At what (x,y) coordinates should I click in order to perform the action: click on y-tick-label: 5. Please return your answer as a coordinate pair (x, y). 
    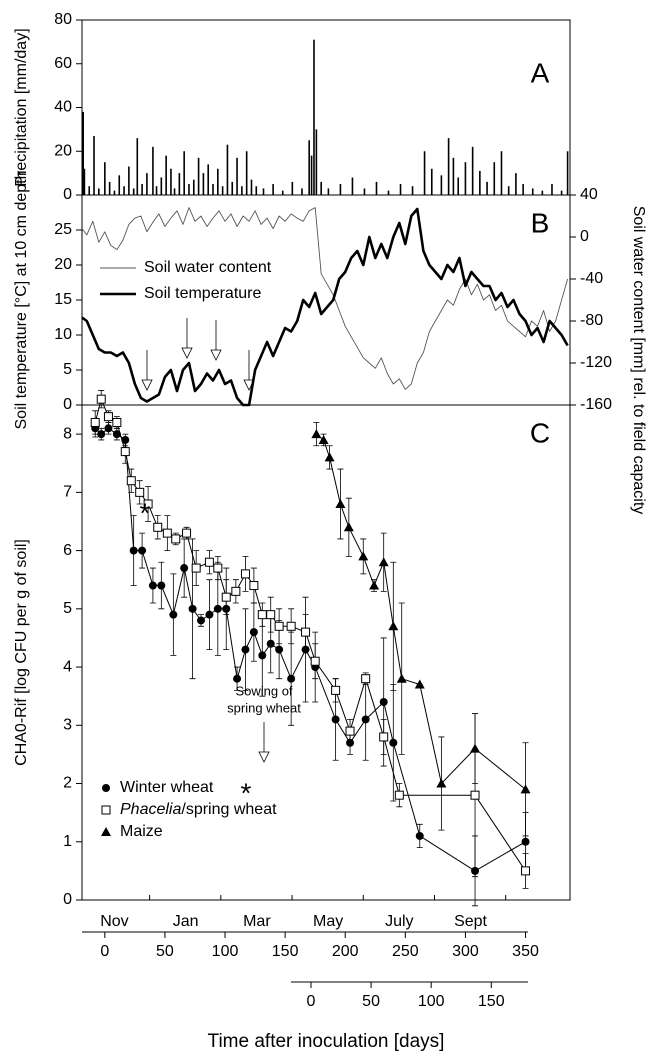
    Looking at the image, I should click on (67, 369).